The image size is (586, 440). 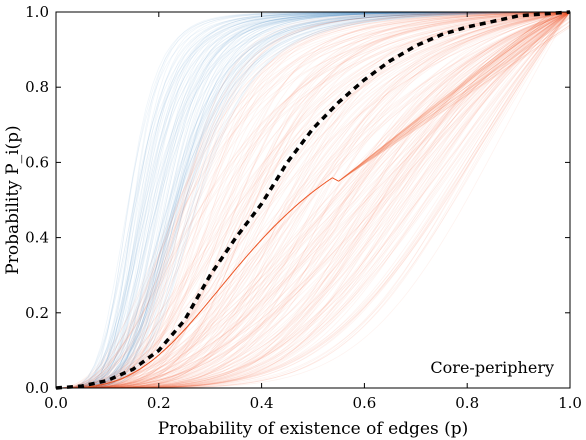 What do you see at coordinates (37, 388) in the screenshot?
I see `y-tick-label: 0.0` at bounding box center [37, 388].